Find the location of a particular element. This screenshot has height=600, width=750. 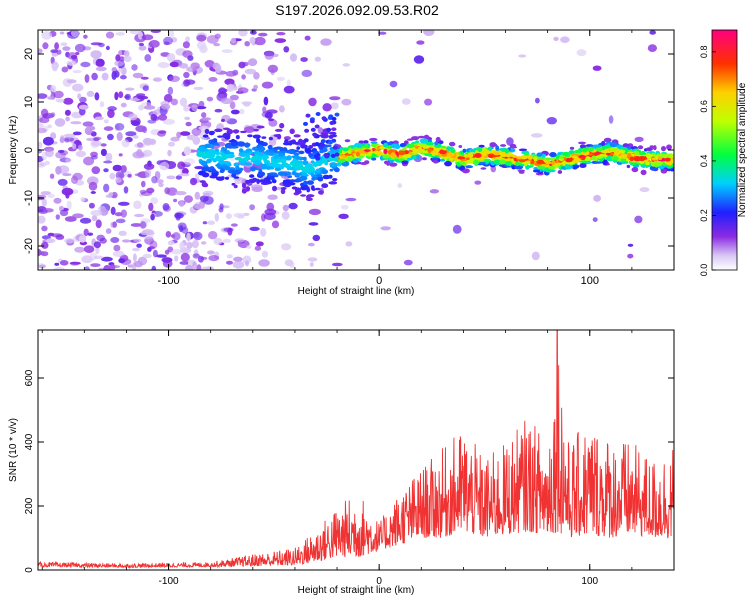

y-tick-label: 0 is located at coordinates (29, 570).